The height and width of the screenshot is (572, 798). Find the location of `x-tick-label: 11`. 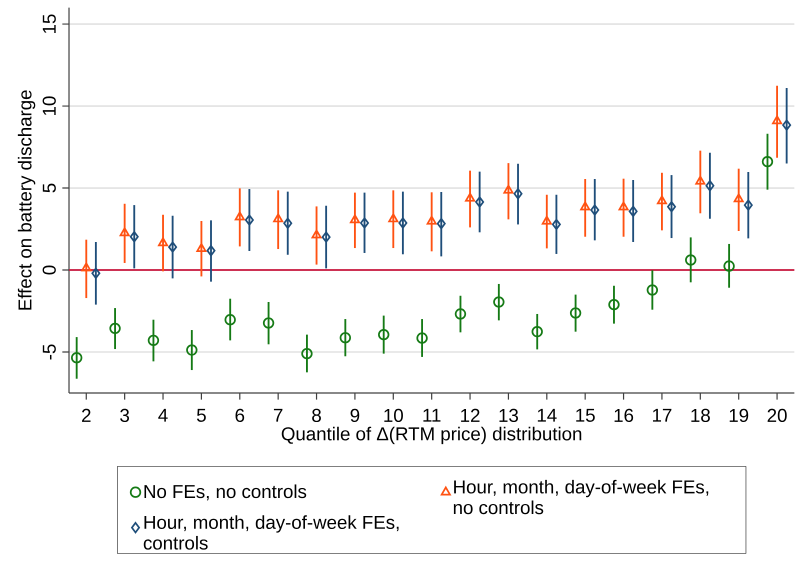

x-tick-label: 11 is located at coordinates (431, 415).